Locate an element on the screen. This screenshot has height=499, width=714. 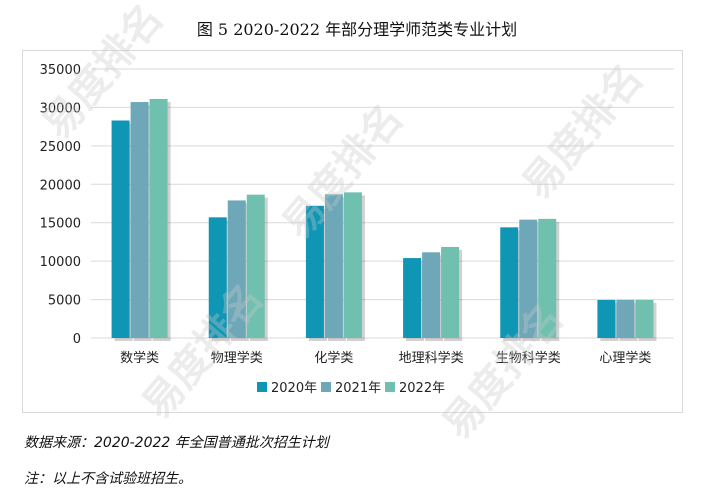
x-tick-label: 物理学类 is located at coordinates (237, 358).